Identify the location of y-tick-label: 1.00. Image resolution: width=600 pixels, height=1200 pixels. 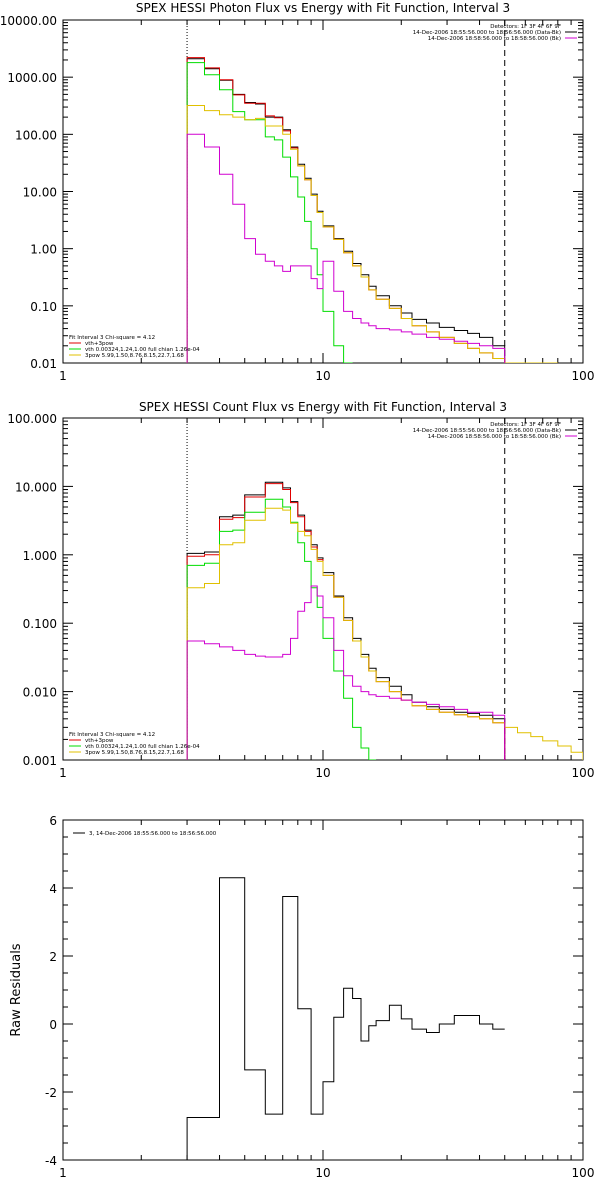
(43, 250).